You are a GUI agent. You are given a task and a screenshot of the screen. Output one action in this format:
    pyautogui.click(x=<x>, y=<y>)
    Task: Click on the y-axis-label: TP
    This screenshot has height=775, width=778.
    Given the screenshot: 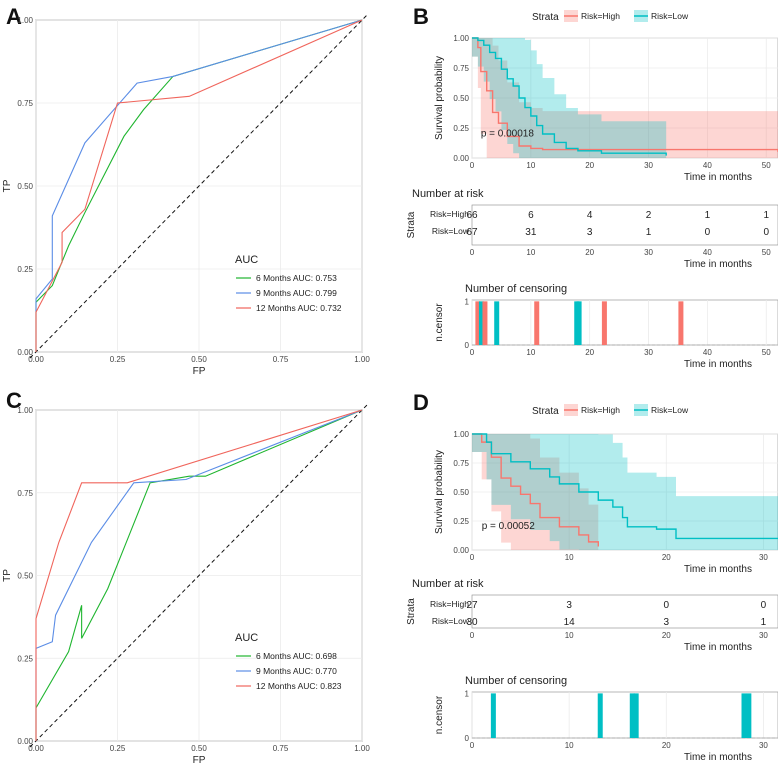 What is the action you would take?
    pyautogui.click(x=7, y=185)
    